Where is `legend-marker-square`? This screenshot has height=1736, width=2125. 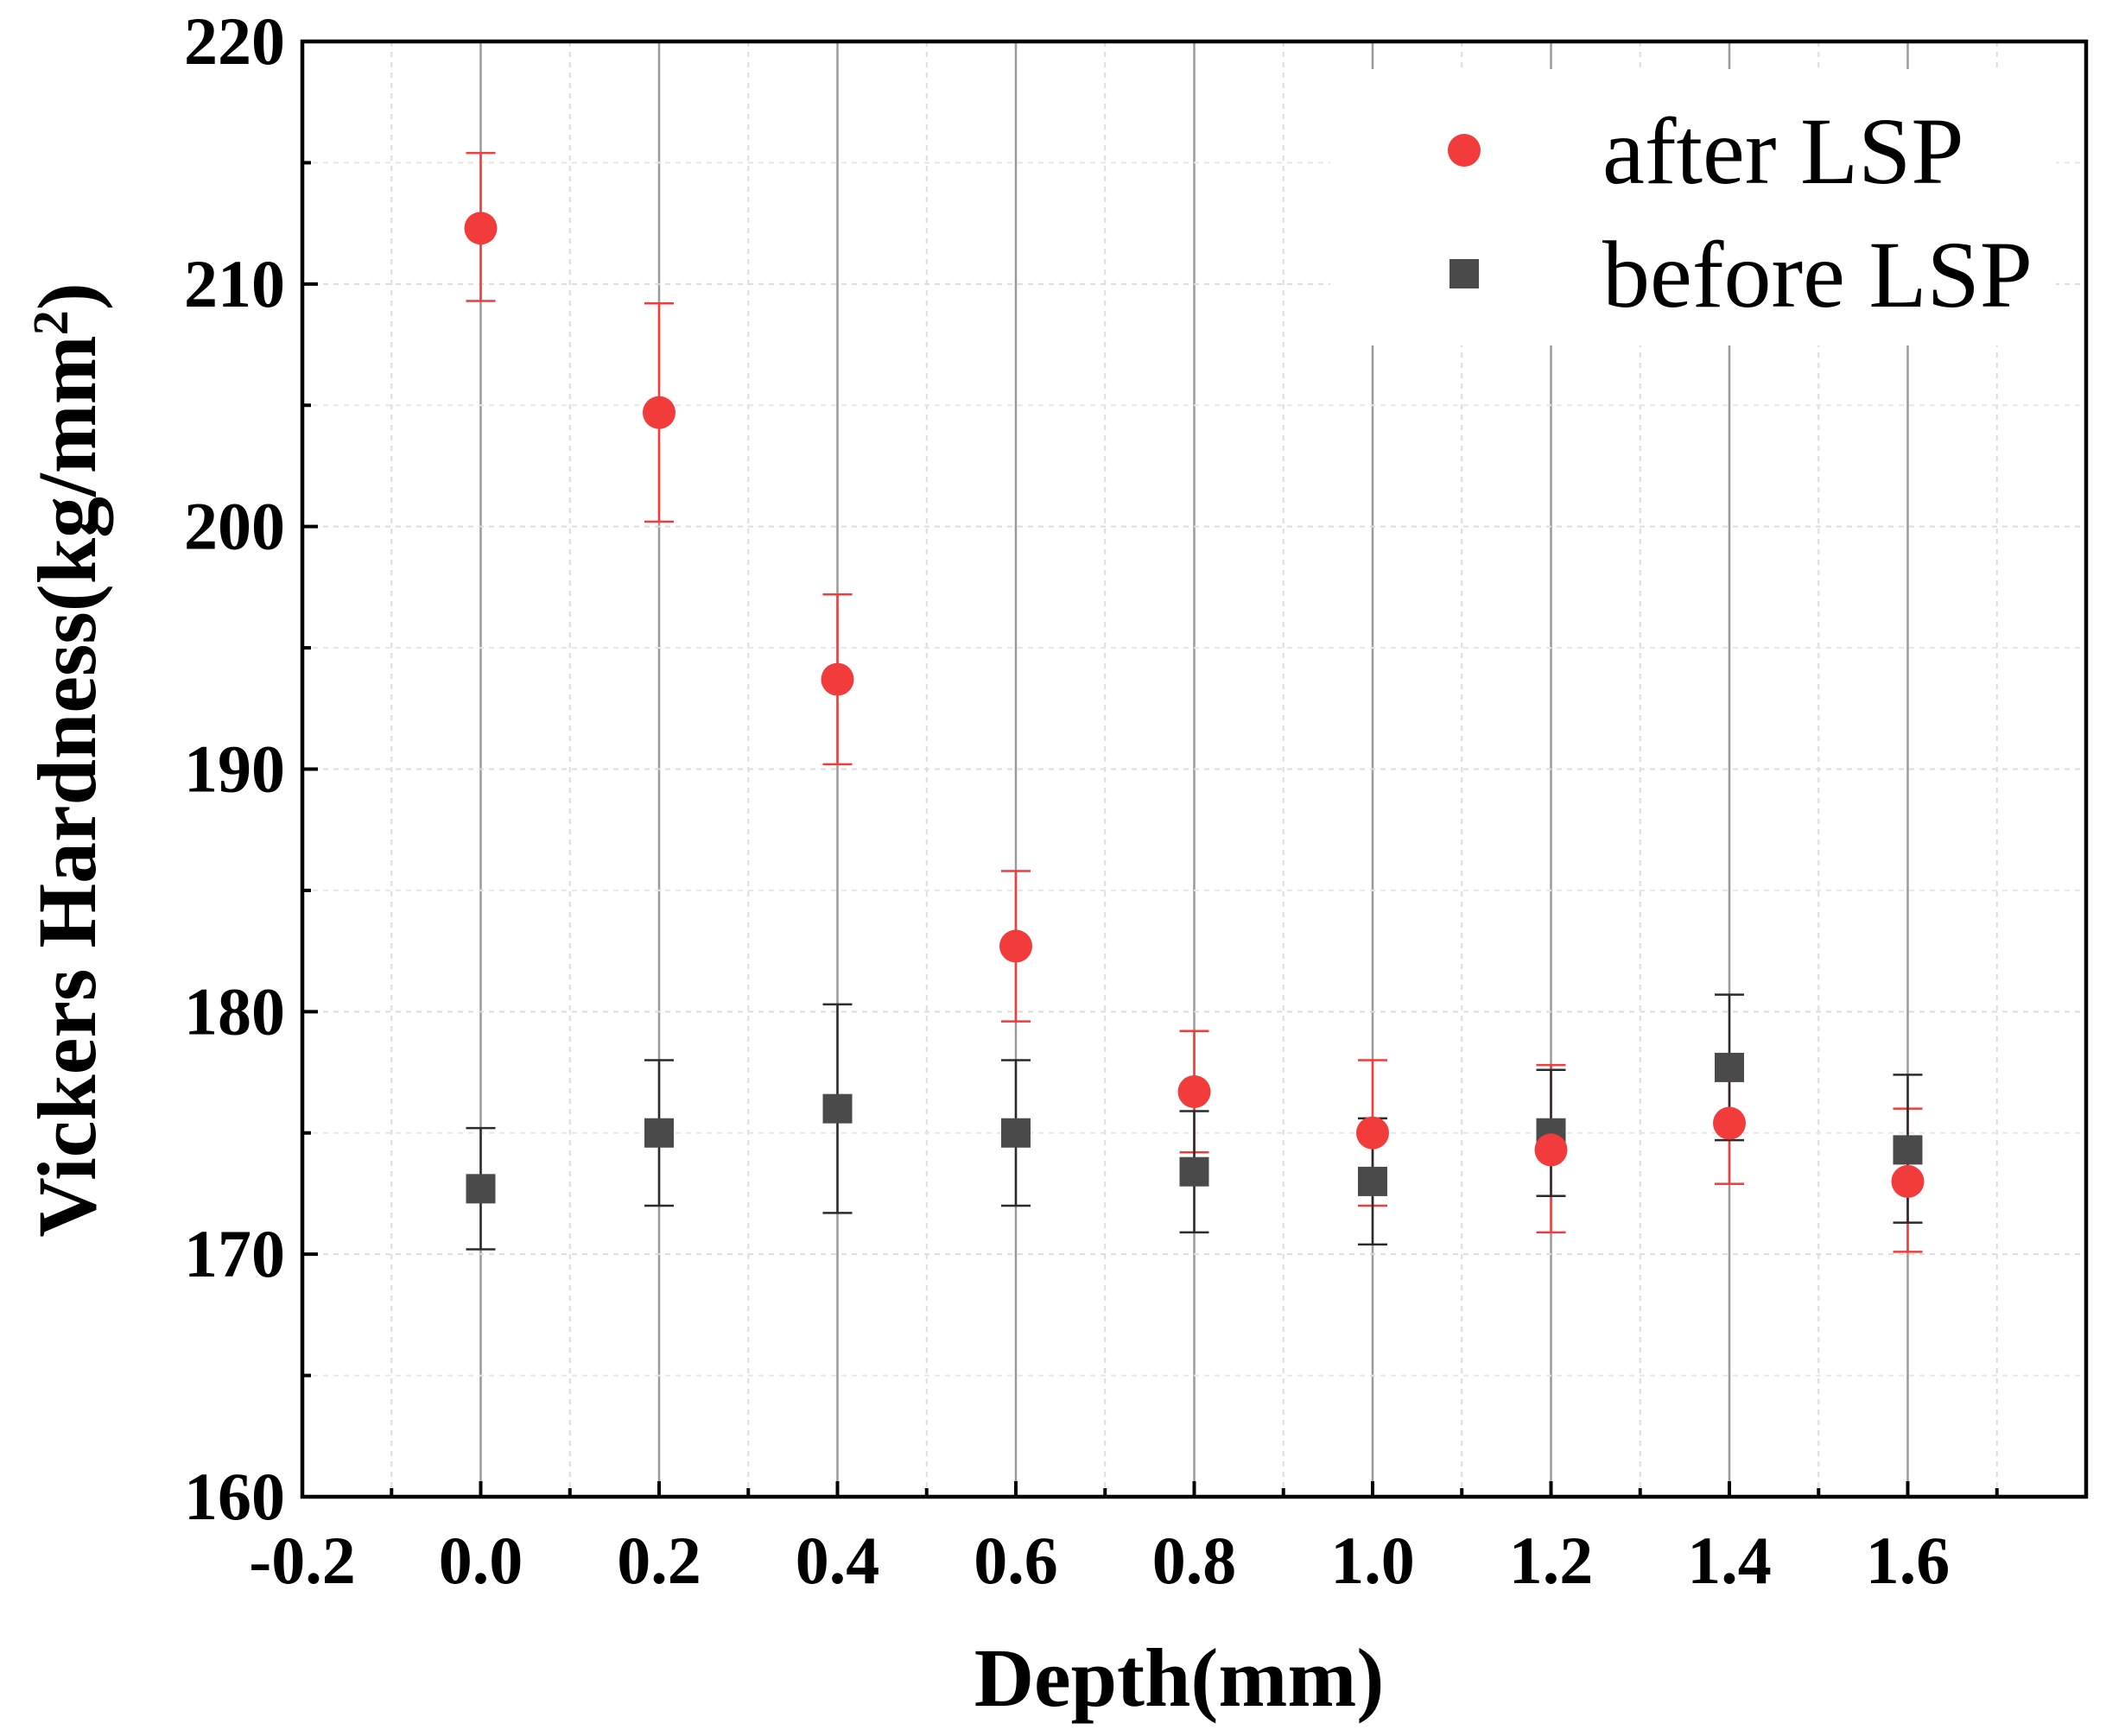 legend-marker-square is located at coordinates (1464, 273).